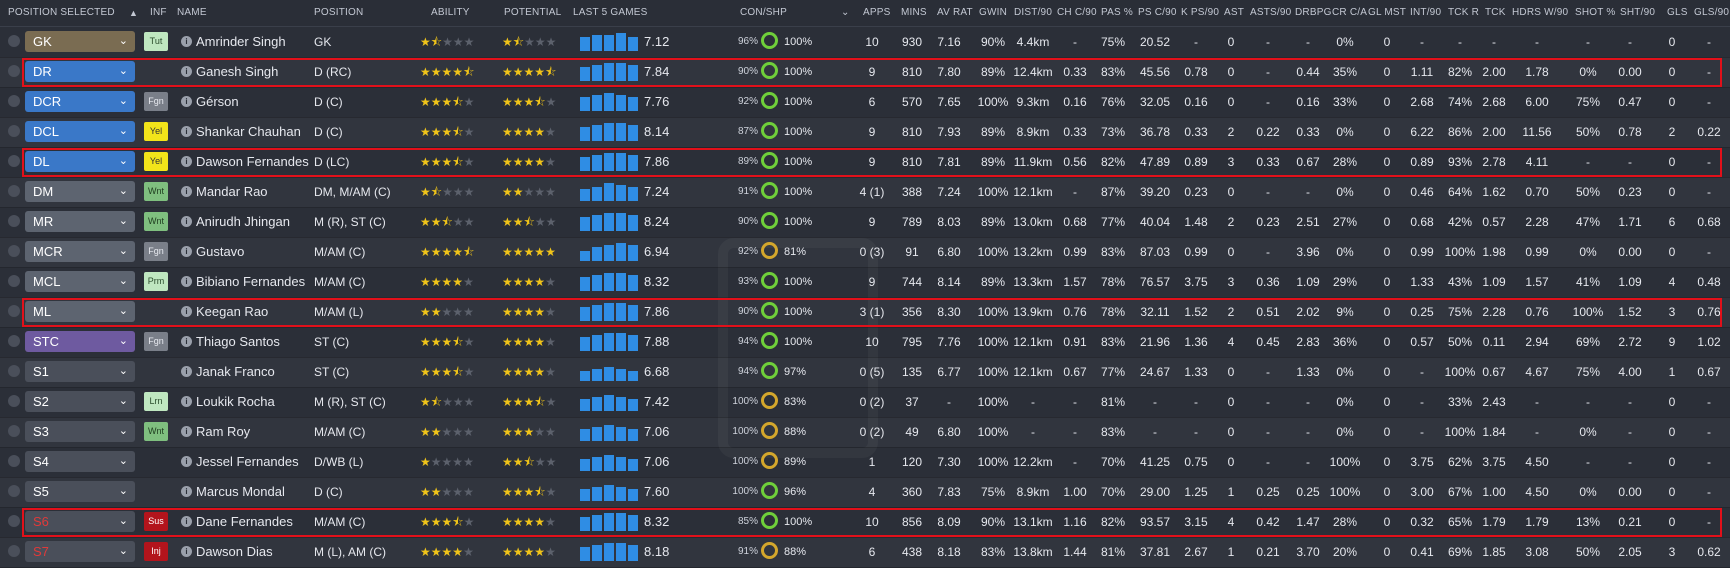 This screenshot has width=1730, height=568. I want to click on header-inf: INF, so click(158, 12).